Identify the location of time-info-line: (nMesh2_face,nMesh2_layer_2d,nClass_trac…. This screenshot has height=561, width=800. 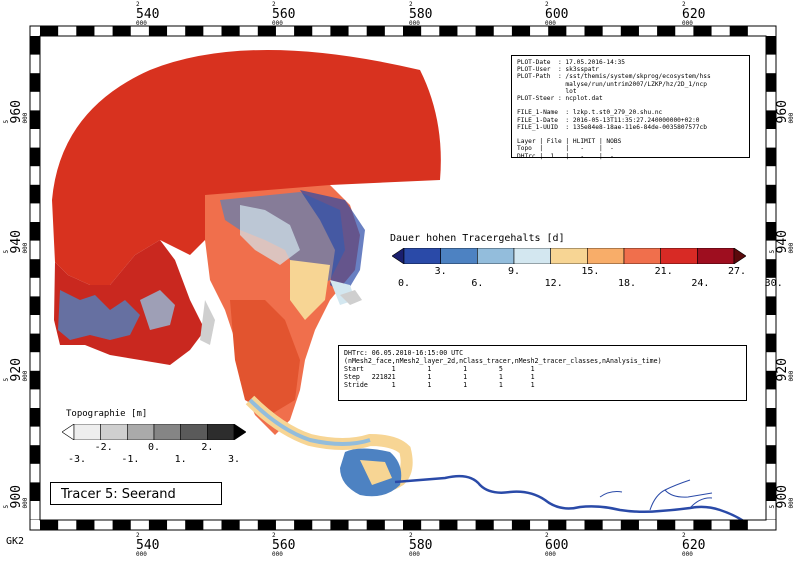
(503, 361).